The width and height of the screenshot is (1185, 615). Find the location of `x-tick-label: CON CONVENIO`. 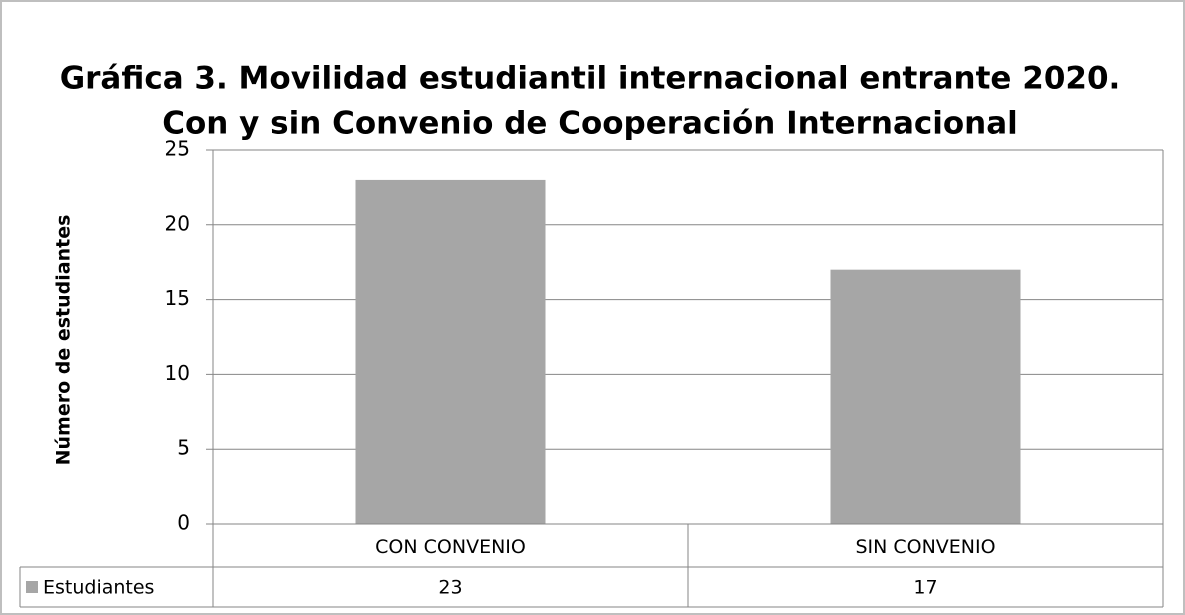

x-tick-label: CON CONVENIO is located at coordinates (450, 547).